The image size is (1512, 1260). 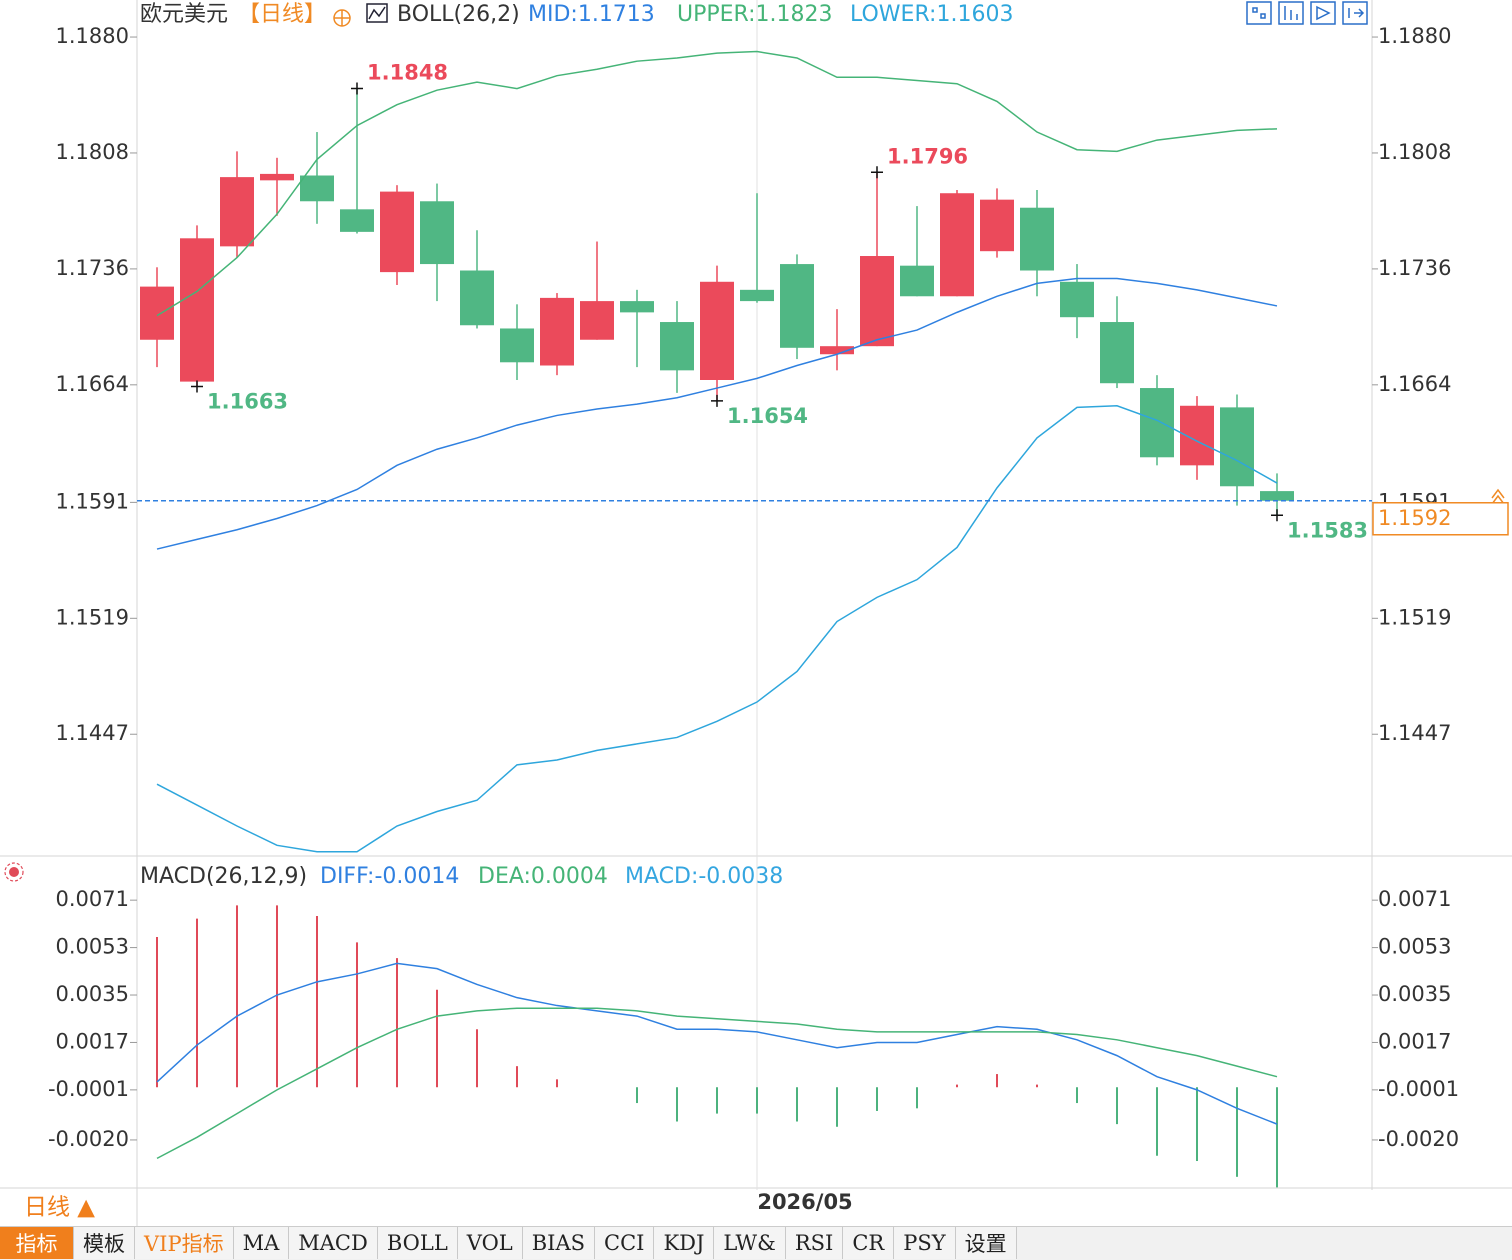 I want to click on tab: BOLL, so click(x=417, y=1243).